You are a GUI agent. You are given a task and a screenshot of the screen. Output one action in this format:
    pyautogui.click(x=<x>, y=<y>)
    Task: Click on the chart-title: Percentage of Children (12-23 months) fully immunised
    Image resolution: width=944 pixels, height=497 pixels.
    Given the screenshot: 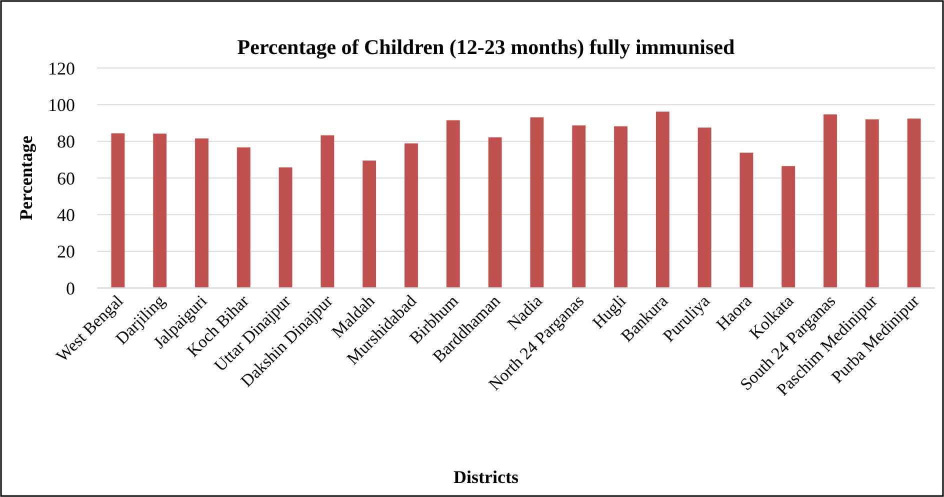 What is the action you would take?
    pyautogui.click(x=486, y=47)
    